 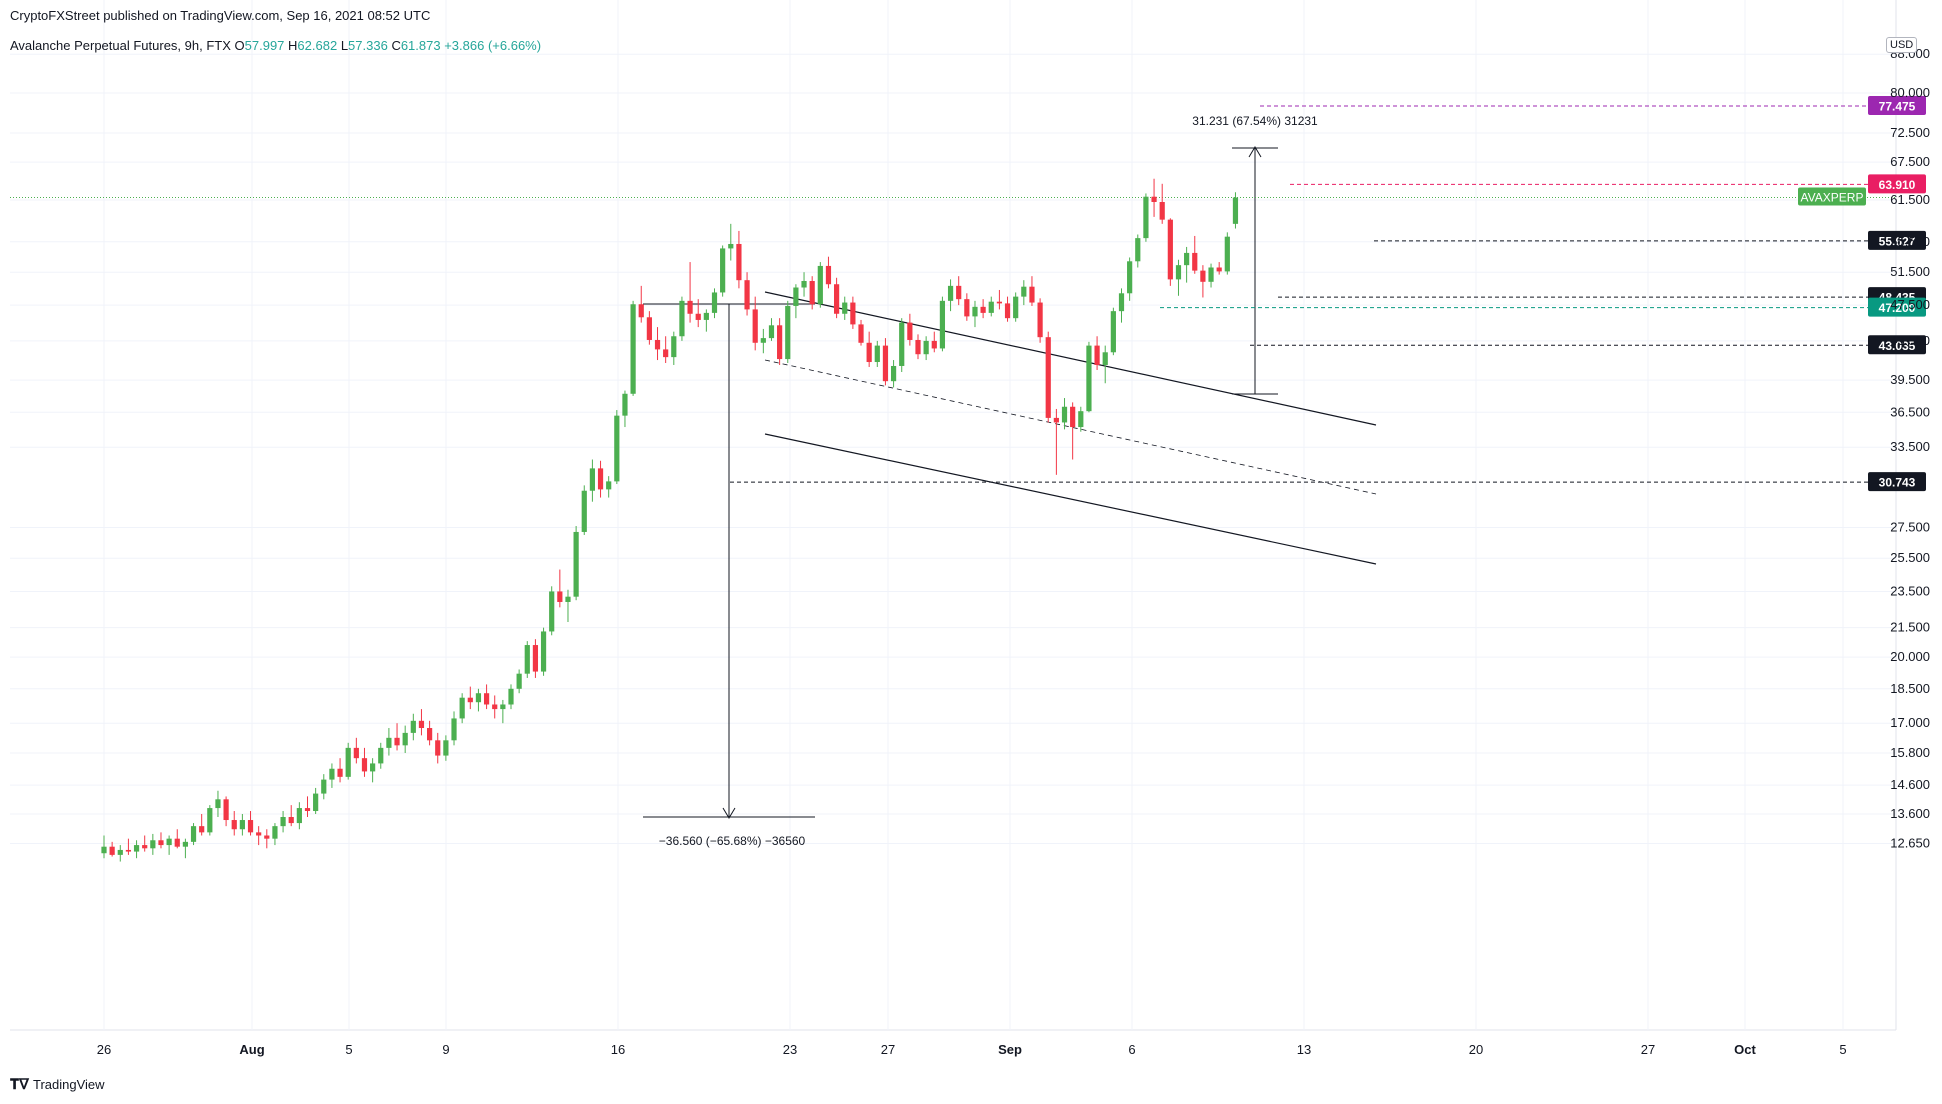 I want to click on footer-brand: 𝐓∇ TradingView, so click(x=57, y=1084).